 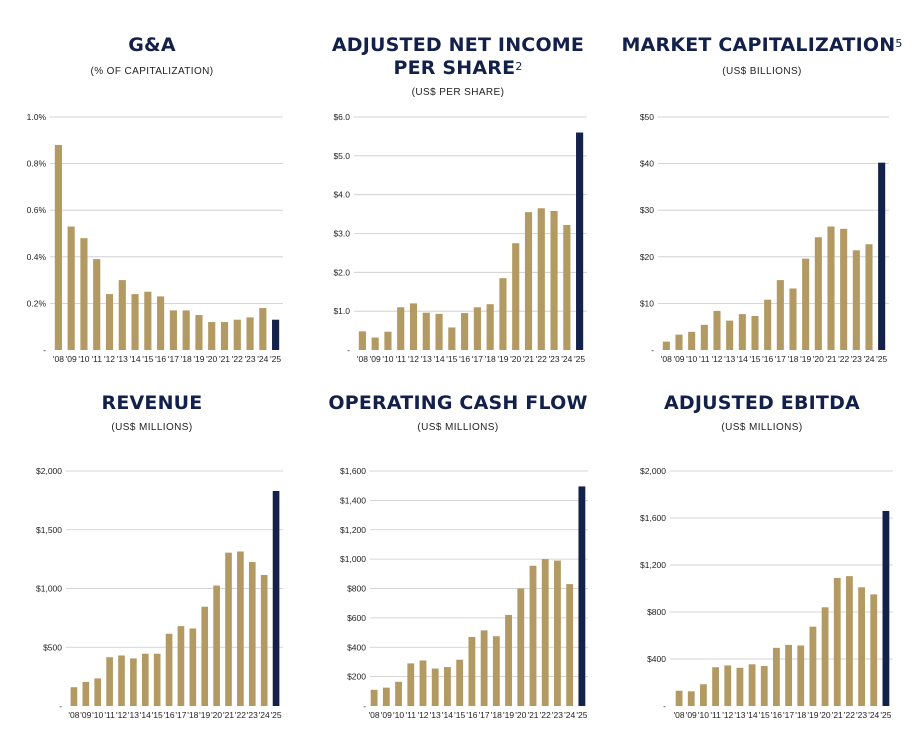 What do you see at coordinates (341, 195) in the screenshot?
I see `y-tick-label: $4.0` at bounding box center [341, 195].